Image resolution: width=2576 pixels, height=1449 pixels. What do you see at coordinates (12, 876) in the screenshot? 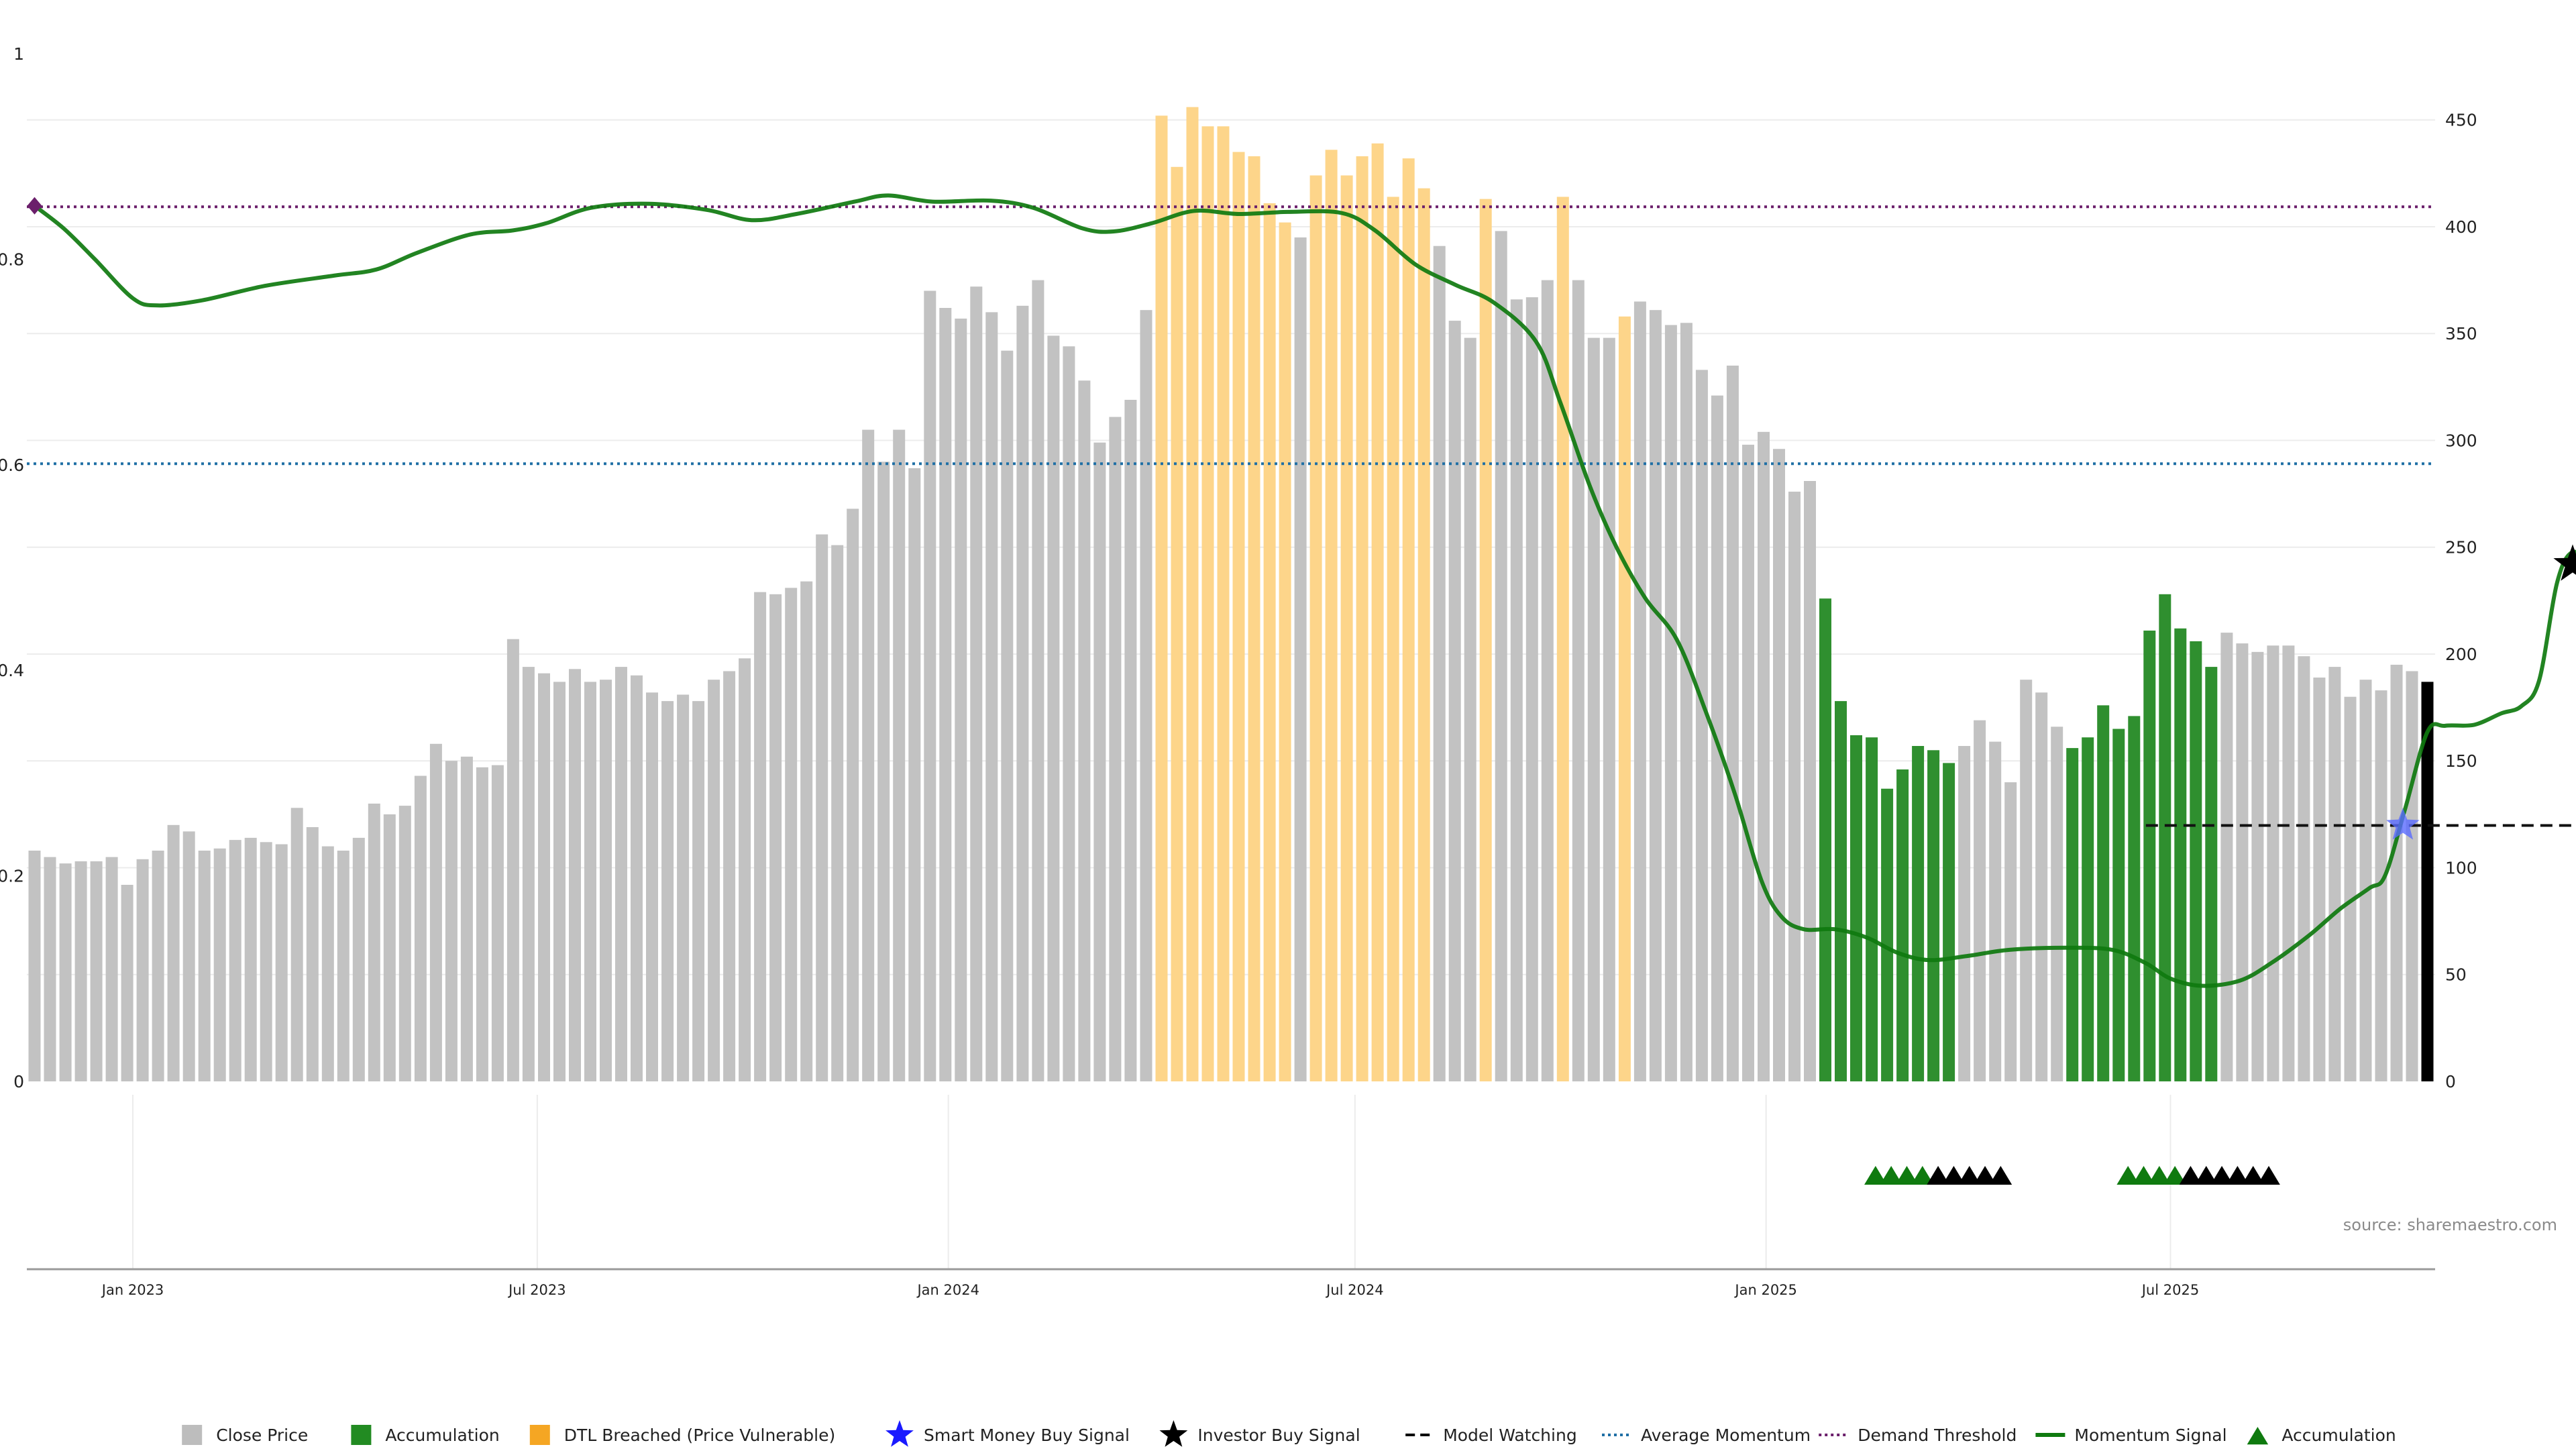
I see `left-axis-tick-label: 0.2` at bounding box center [12, 876].